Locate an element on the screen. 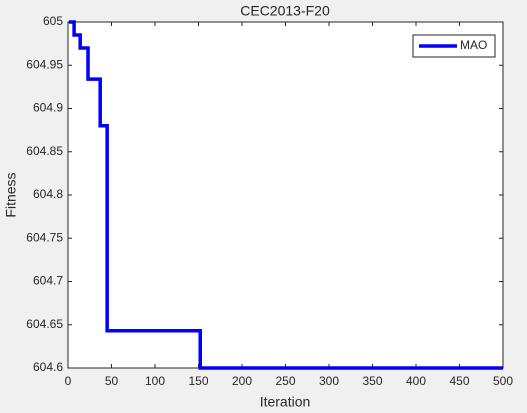  x-tick-label: 50 is located at coordinates (112, 381).